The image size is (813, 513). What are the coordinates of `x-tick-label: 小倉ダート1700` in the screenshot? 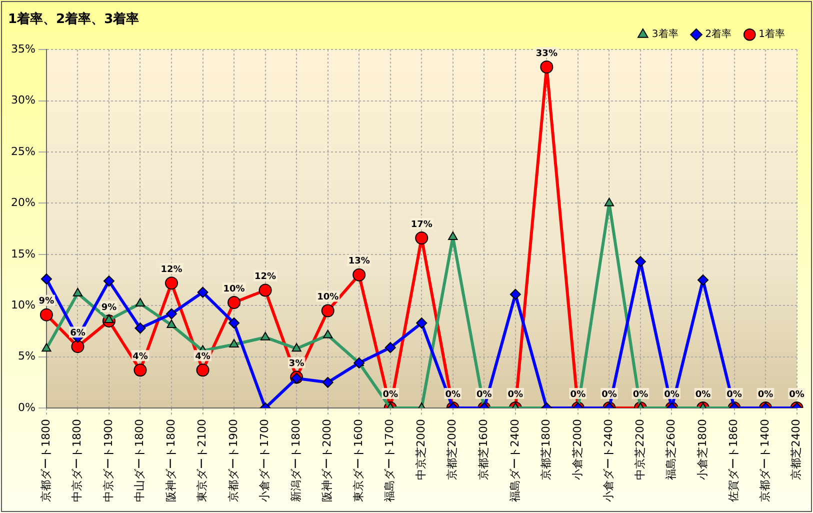 It's located at (265, 460).